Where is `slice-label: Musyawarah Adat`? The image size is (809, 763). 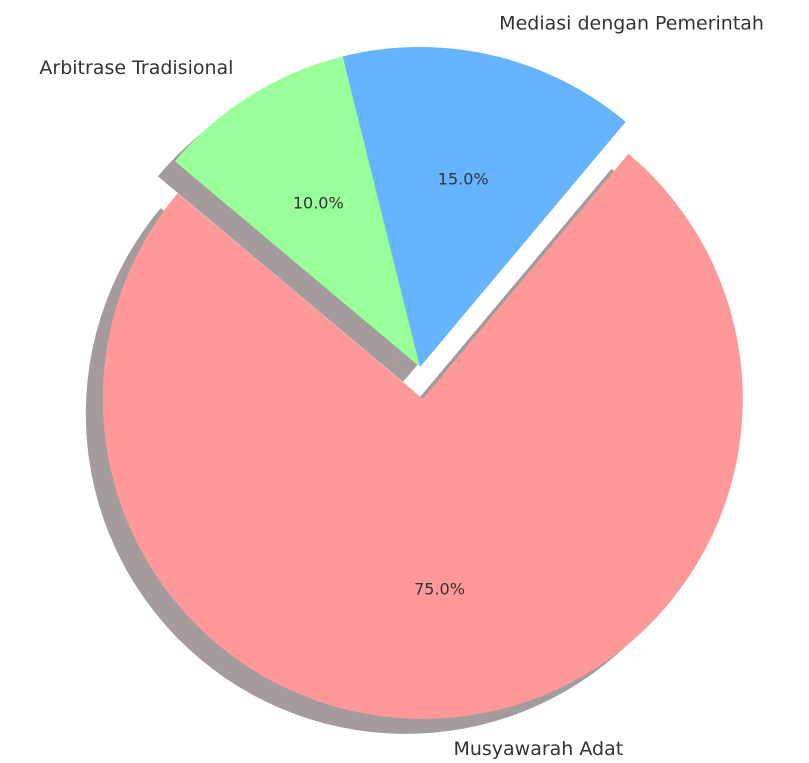 slice-label: Musyawarah Adat is located at coordinates (538, 749).